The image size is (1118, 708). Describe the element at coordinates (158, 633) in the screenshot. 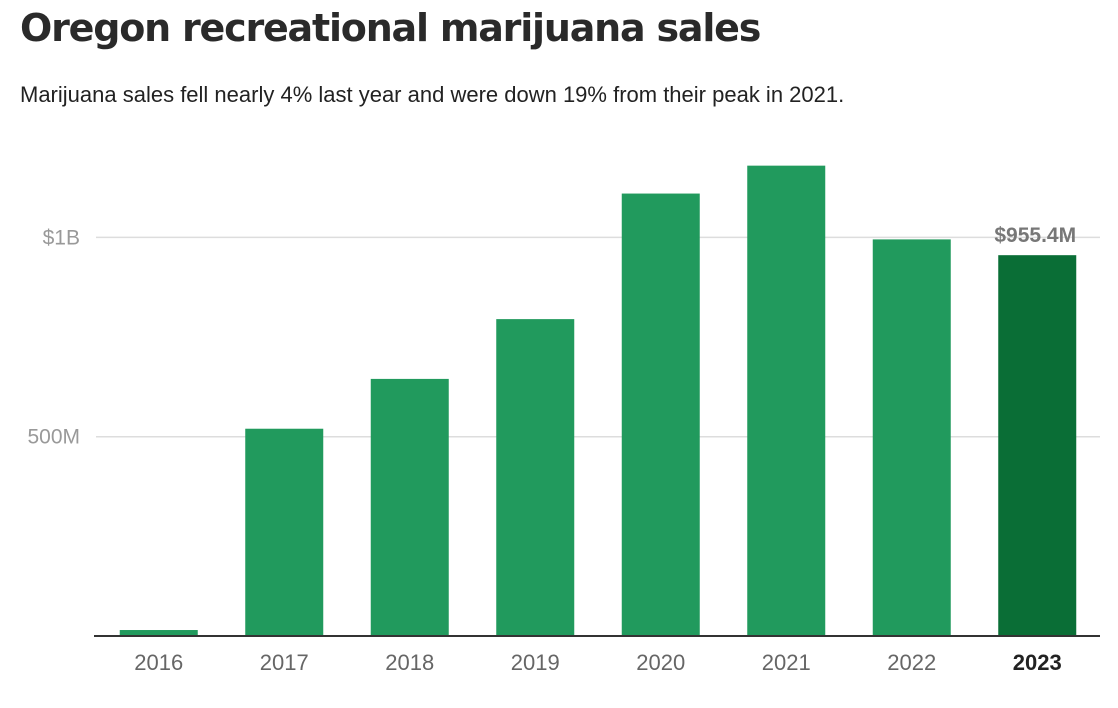

I see `bar-2016` at that location.